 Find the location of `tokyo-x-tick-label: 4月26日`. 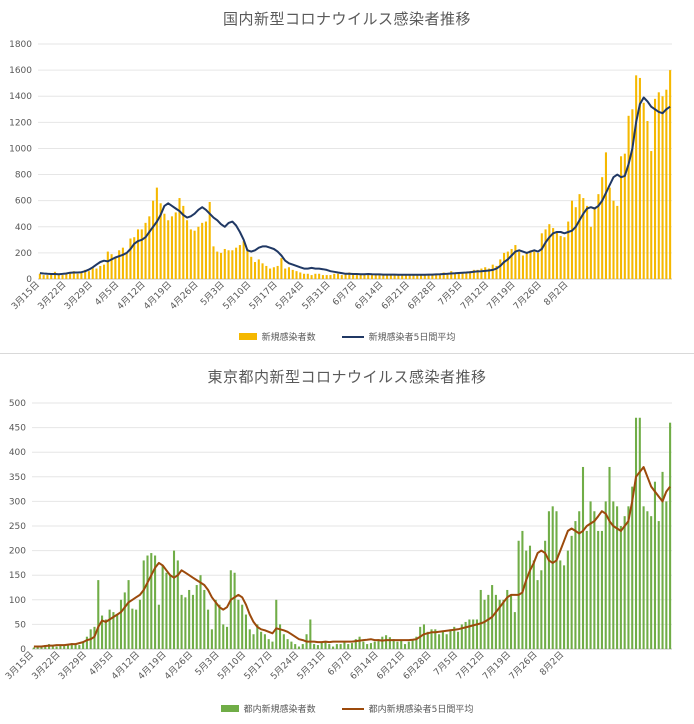

tokyo-x-tick-label: 4月26日 is located at coordinates (178, 665).